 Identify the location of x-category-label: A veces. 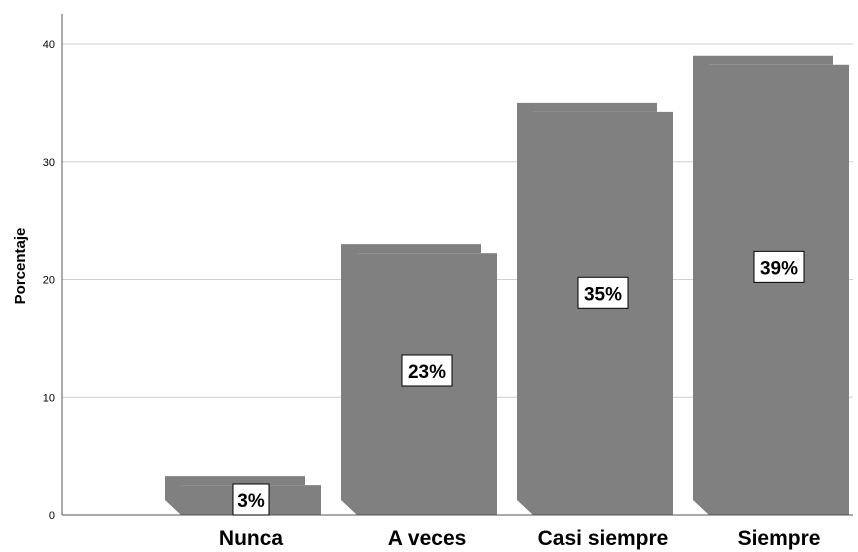
(427, 538).